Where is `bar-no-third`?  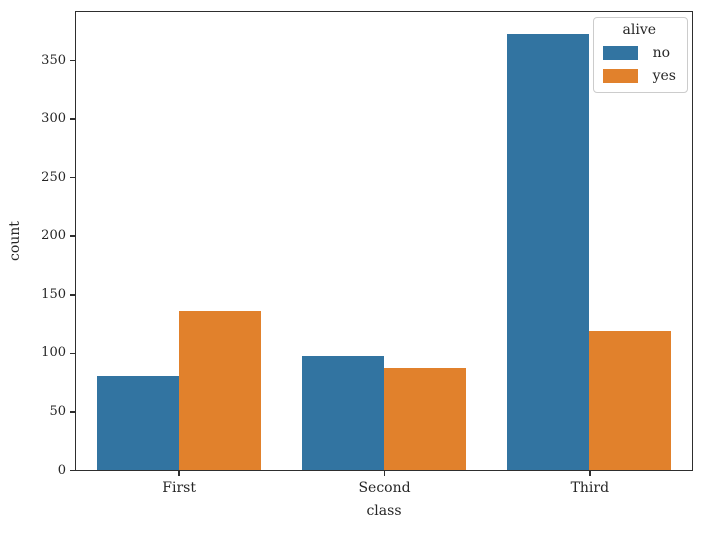 bar-no-third is located at coordinates (548, 252).